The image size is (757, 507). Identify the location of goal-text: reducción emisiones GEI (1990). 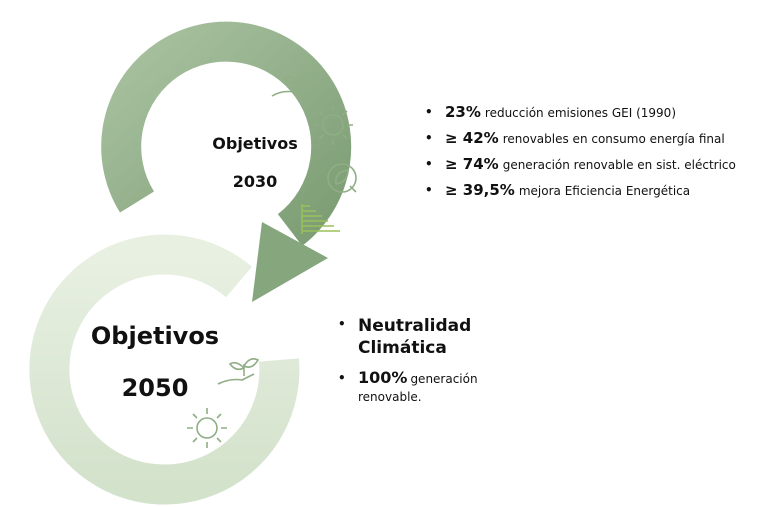
(580, 113).